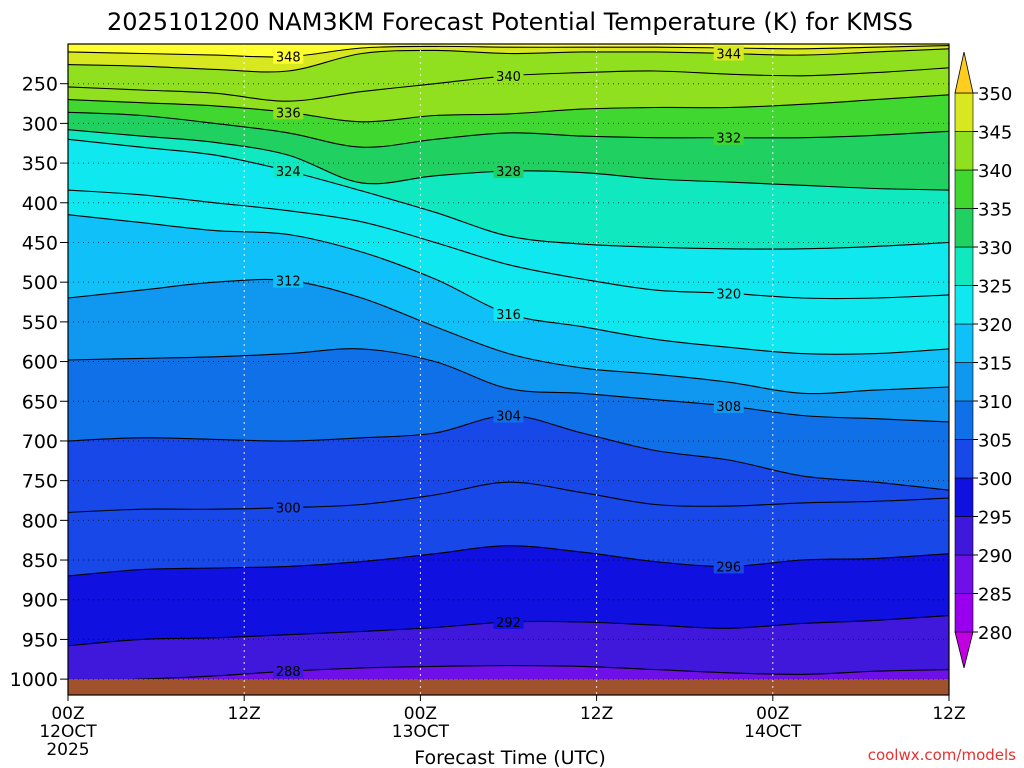 This screenshot has height=768, width=1024. What do you see at coordinates (995, 364) in the screenshot?
I see `colorbar-label: 315` at bounding box center [995, 364].